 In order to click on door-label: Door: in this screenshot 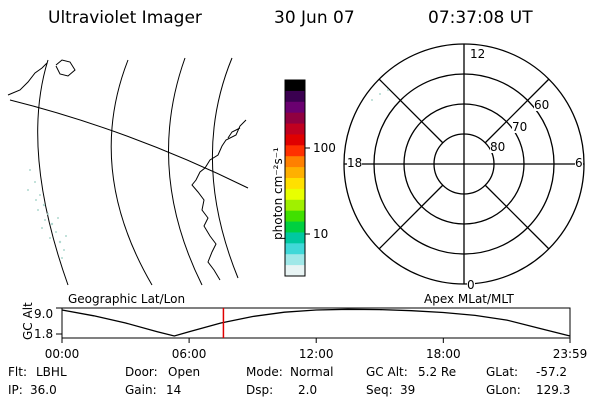, I will do `click(141, 372)`.